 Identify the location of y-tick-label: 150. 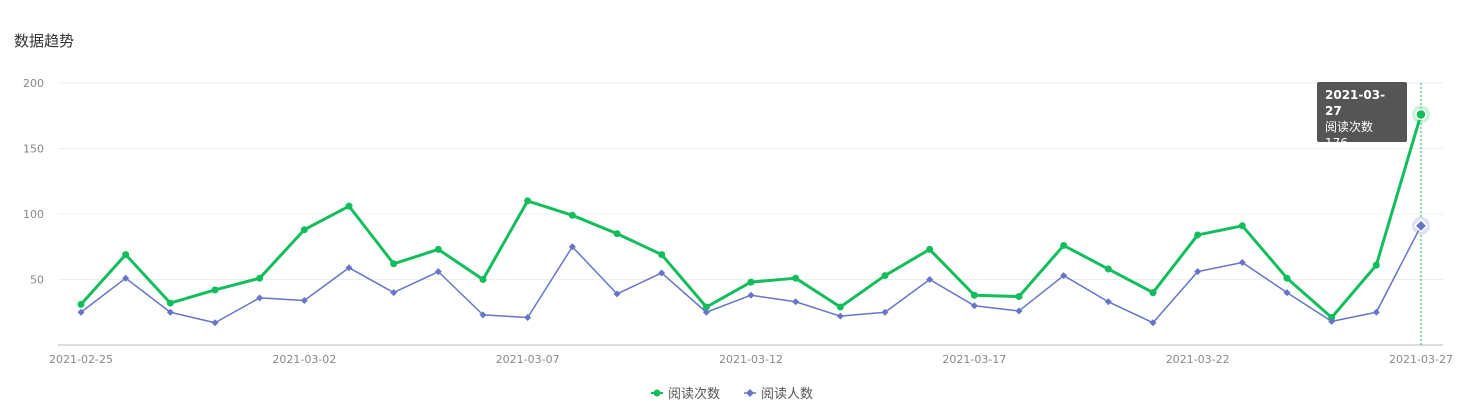
(33, 149).